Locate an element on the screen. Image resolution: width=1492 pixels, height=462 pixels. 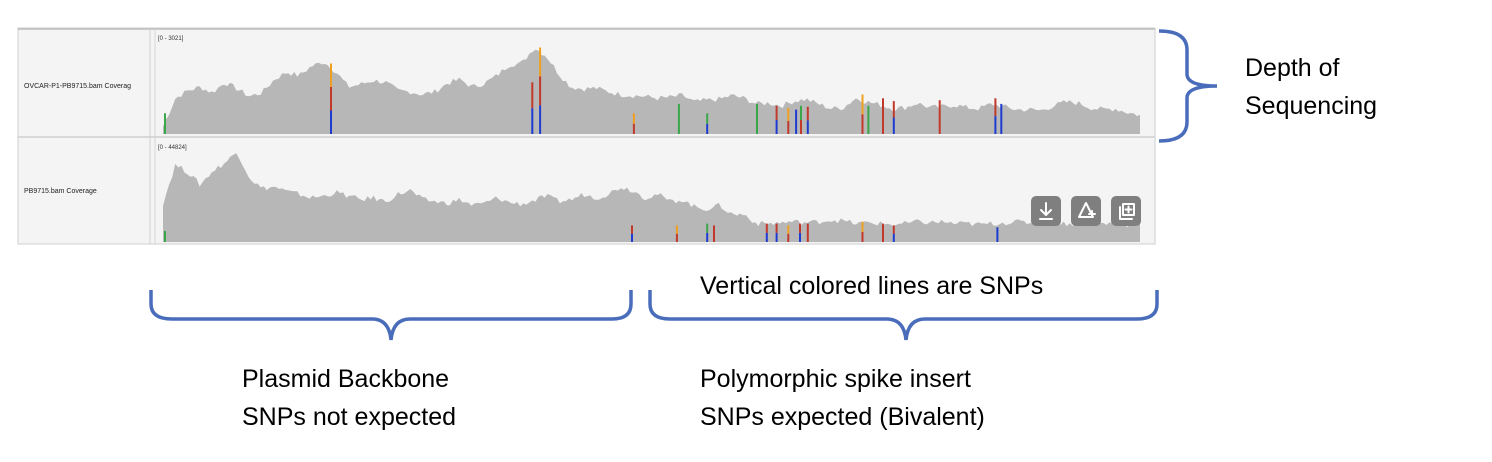
backbone-annotation-line-1: Plasmid Backbone is located at coordinates (346, 379).